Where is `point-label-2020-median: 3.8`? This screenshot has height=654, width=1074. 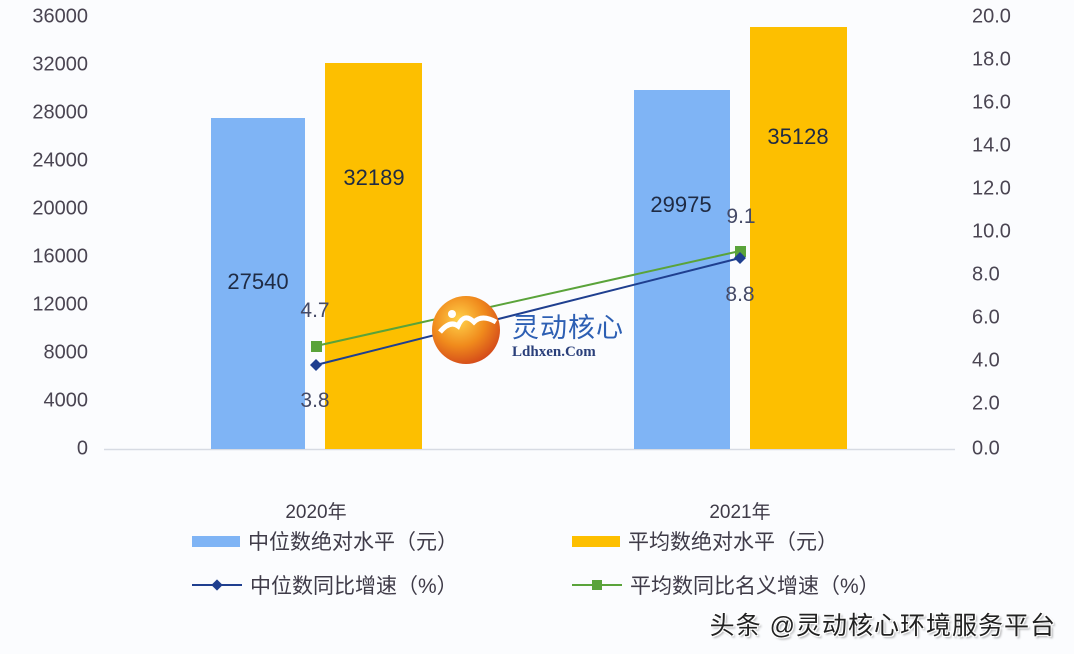
point-label-2020-median: 3.8 is located at coordinates (315, 400).